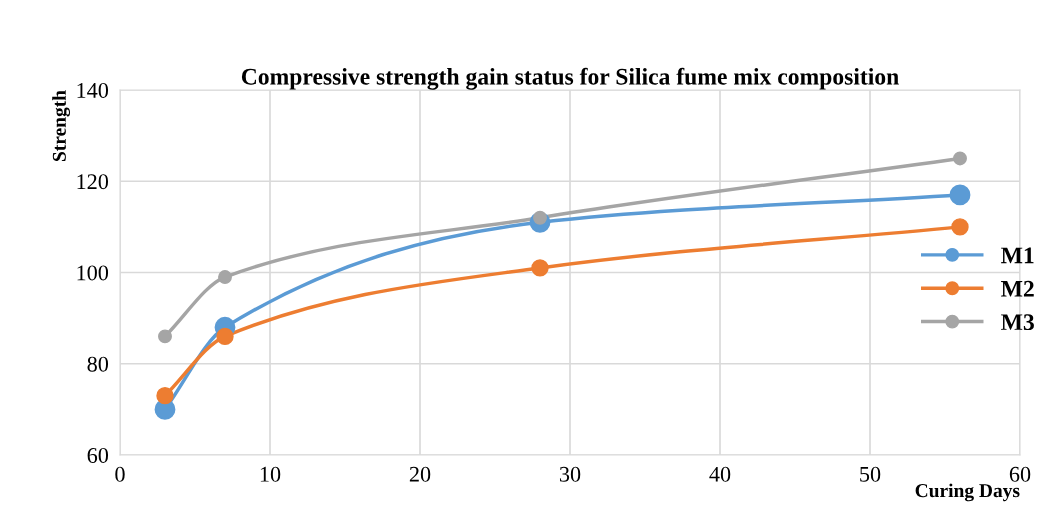 The width and height of the screenshot is (1053, 518). Describe the element at coordinates (270, 474) in the screenshot. I see `x-tick-label: 10` at that location.